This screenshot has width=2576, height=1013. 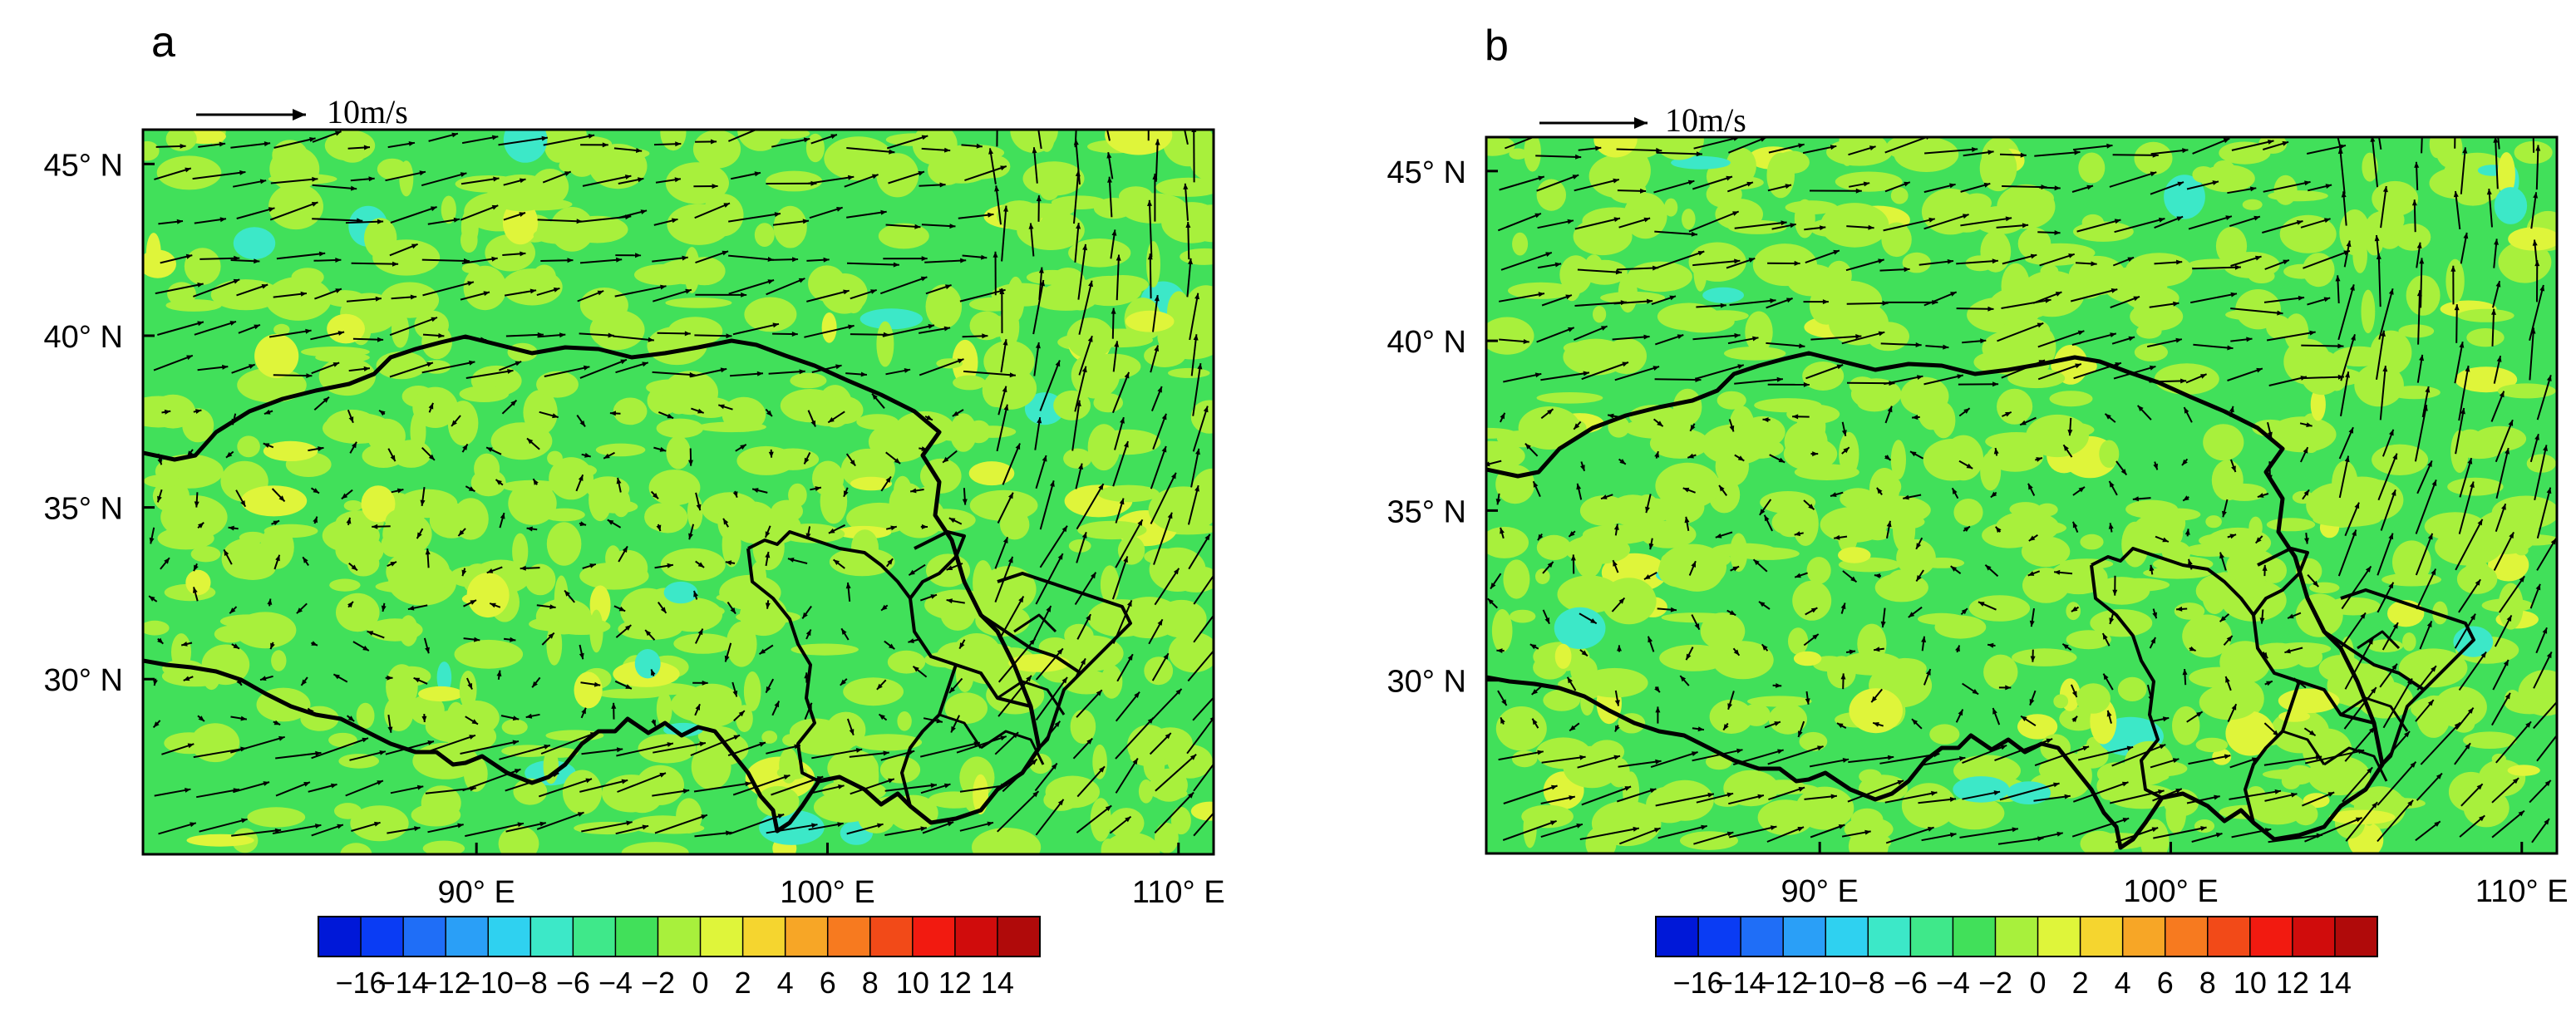 What do you see at coordinates (1223, 561) in the screenshot?
I see `wind-vector-head` at bounding box center [1223, 561].